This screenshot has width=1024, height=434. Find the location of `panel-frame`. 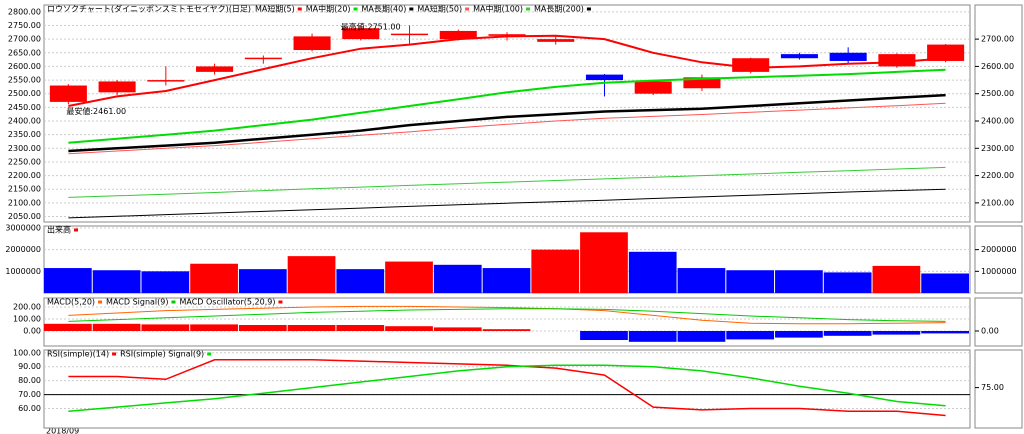

panel-frame is located at coordinates (507, 322).